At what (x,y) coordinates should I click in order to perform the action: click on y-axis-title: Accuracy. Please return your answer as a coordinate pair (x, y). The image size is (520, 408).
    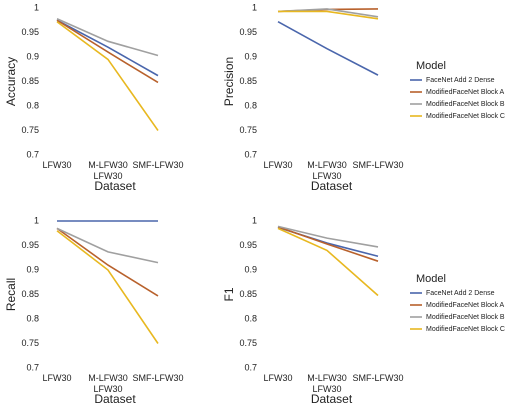
    Looking at the image, I should click on (11, 81).